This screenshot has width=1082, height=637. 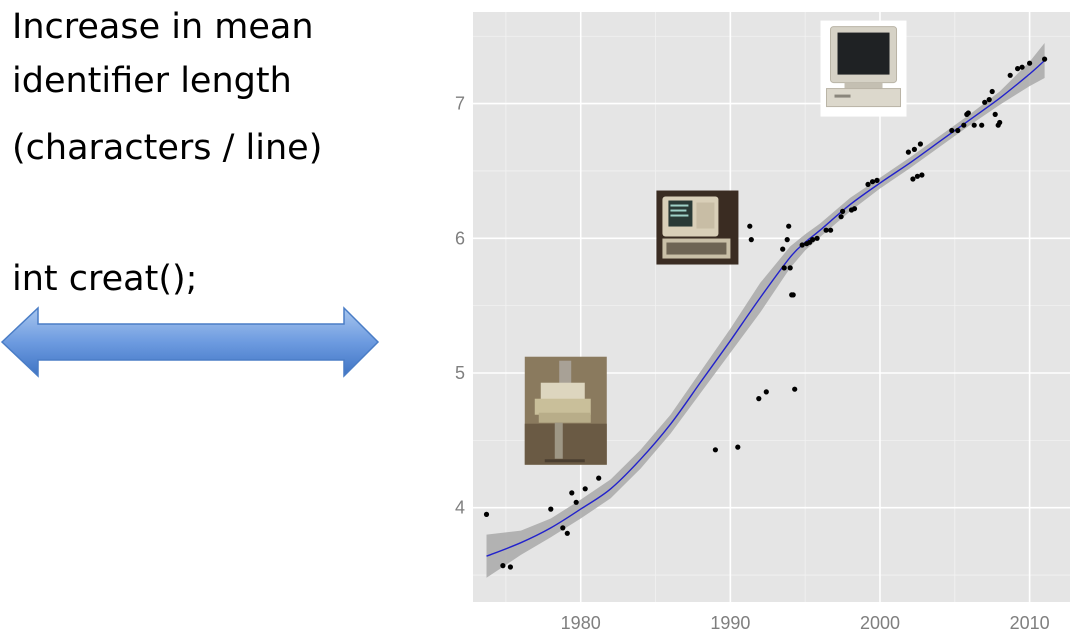 What do you see at coordinates (163, 27) in the screenshot?
I see `heading-line-1: Increase in mean` at bounding box center [163, 27].